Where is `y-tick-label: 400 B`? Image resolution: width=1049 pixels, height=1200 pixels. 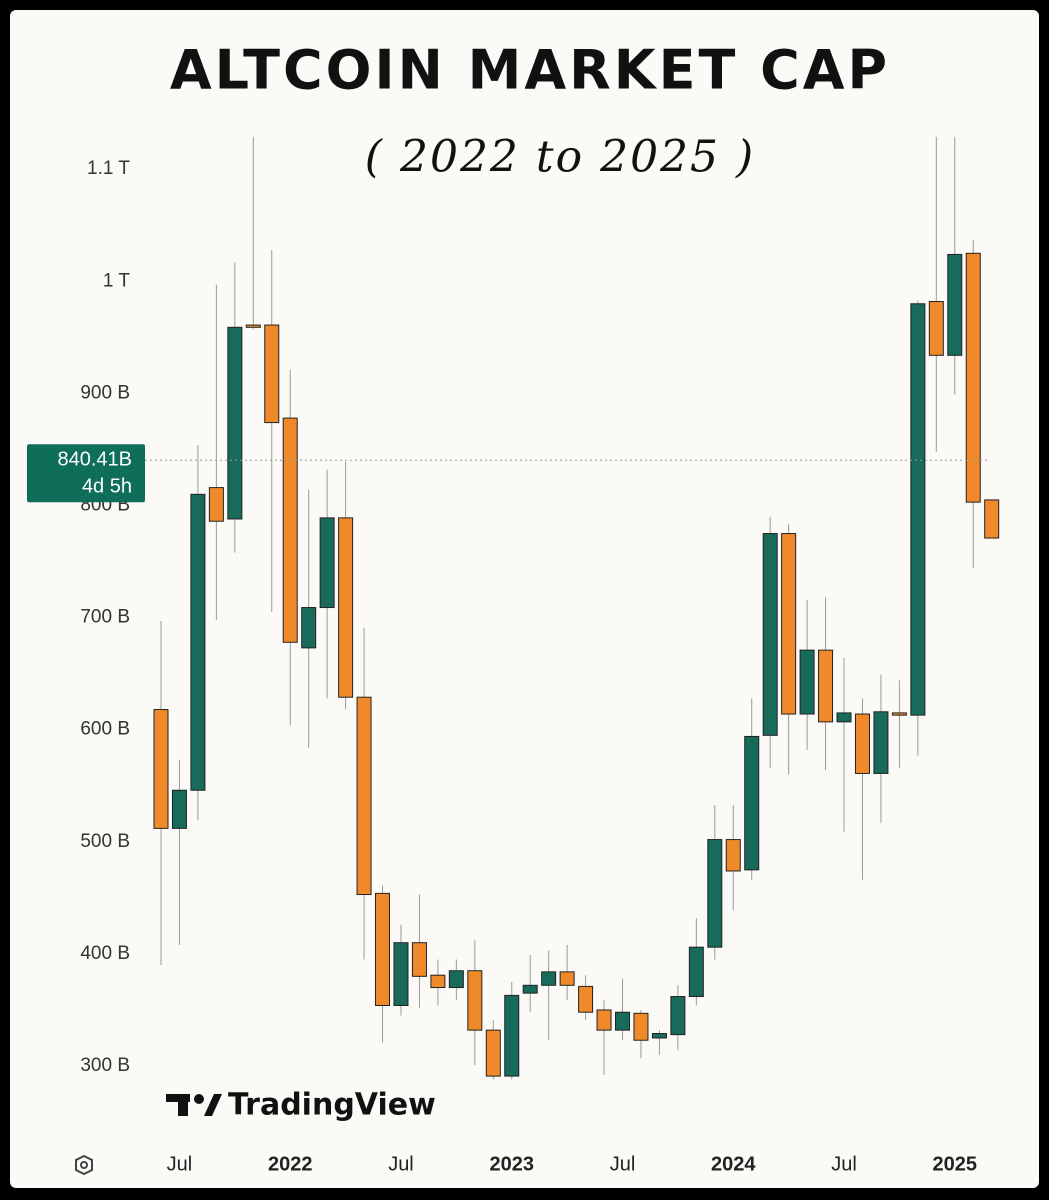
y-tick-label: 400 B is located at coordinates (105, 953).